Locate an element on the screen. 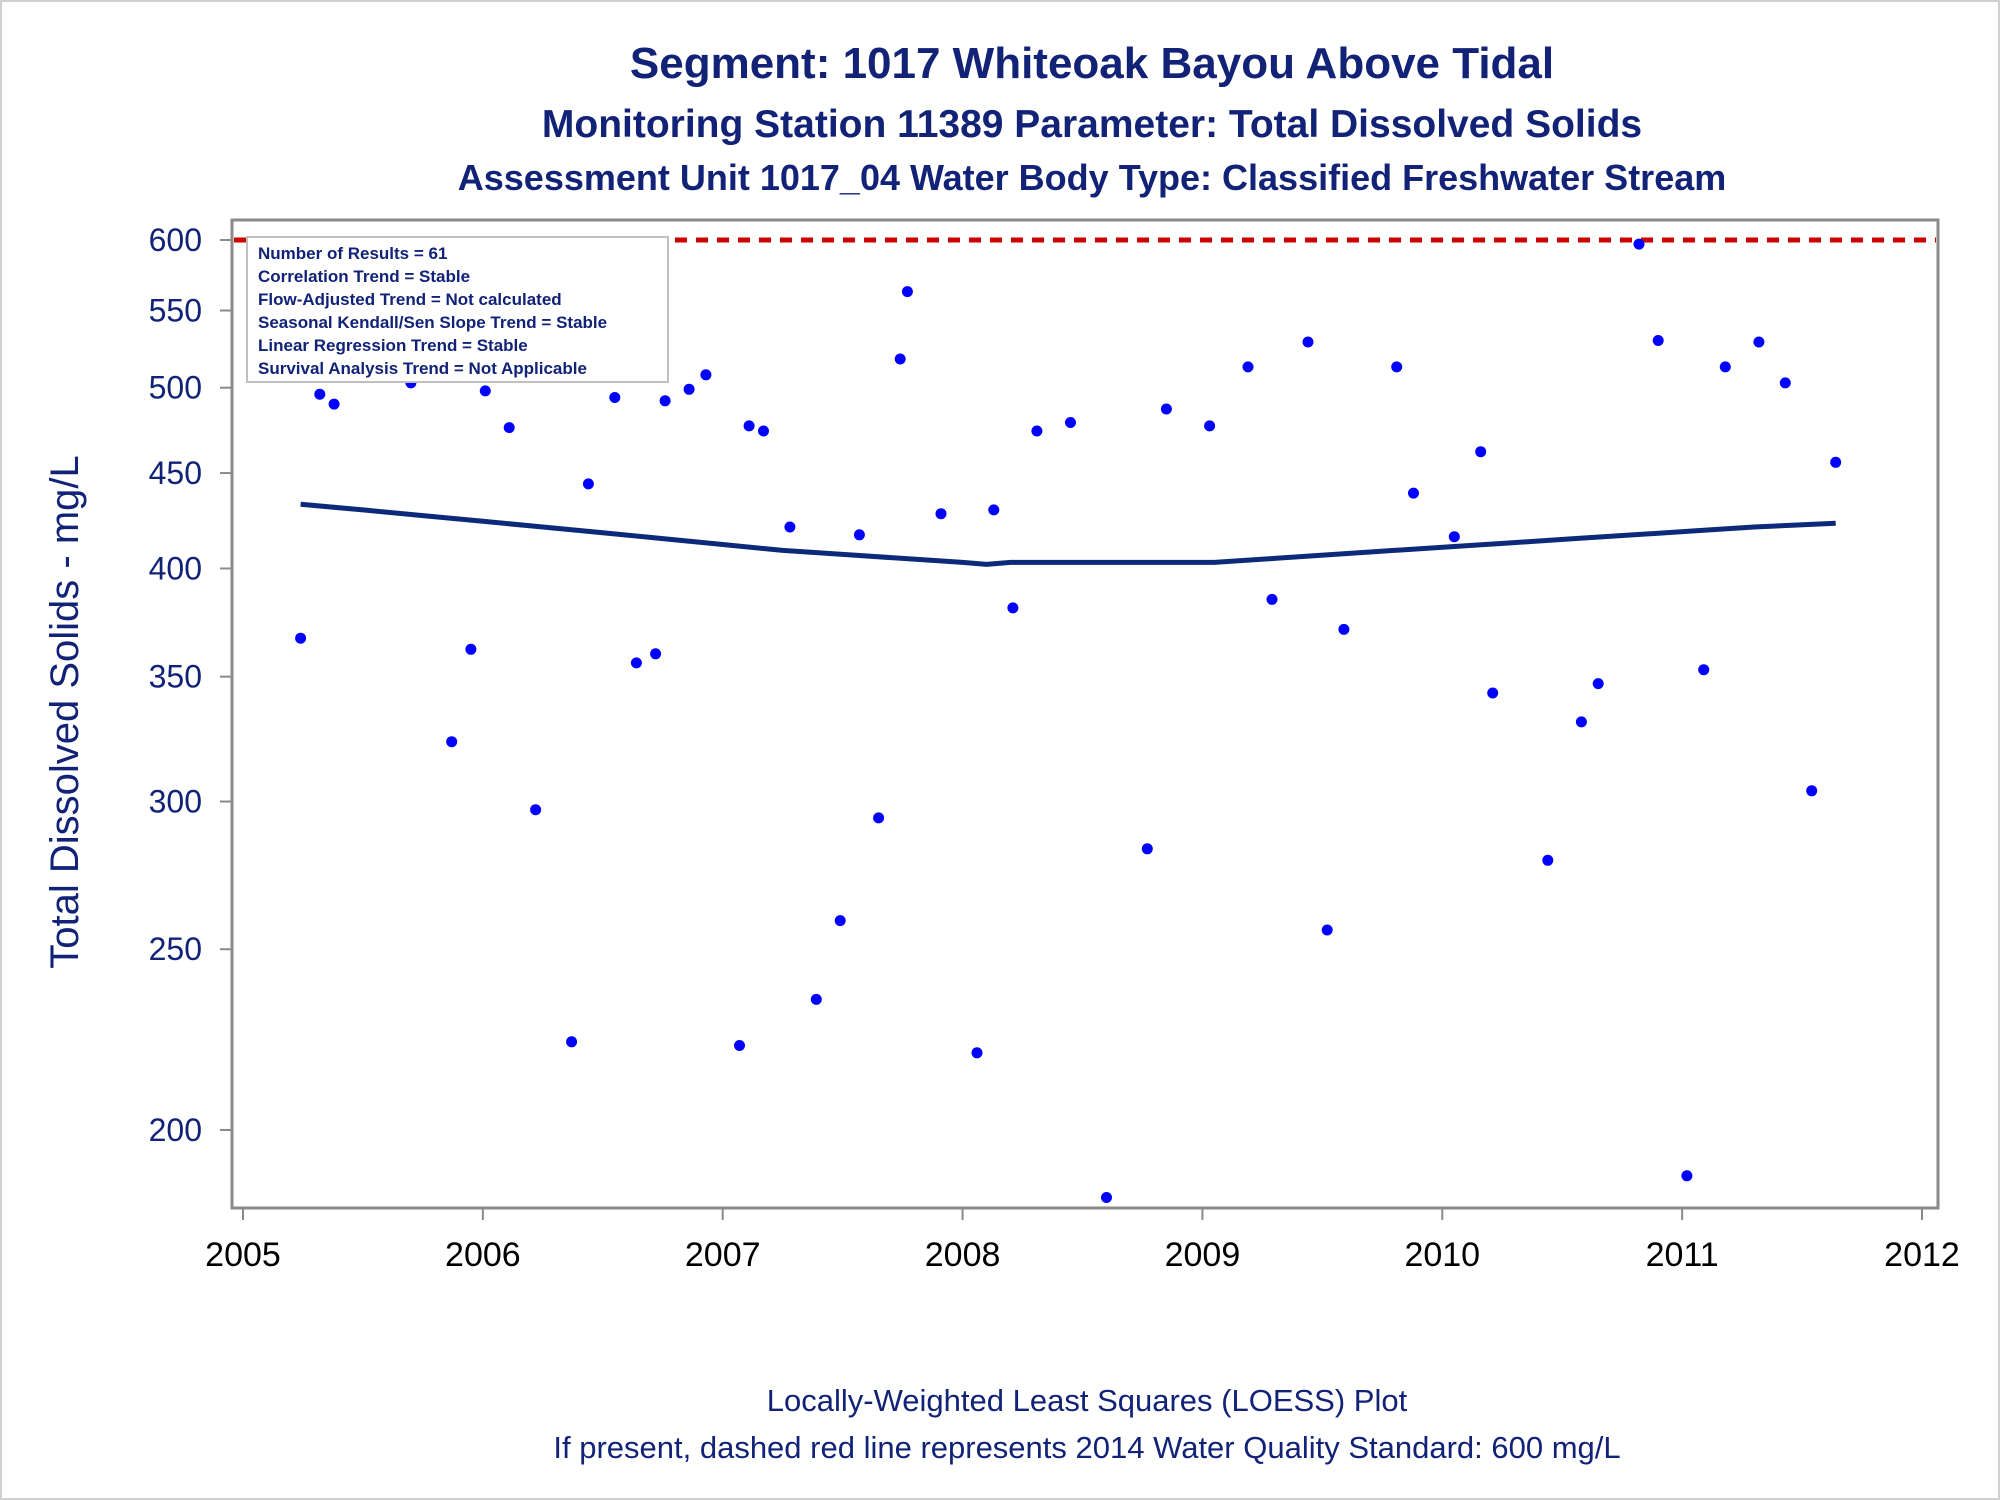 The width and height of the screenshot is (2000, 1500). y-tick-label: 550 is located at coordinates (175, 310).